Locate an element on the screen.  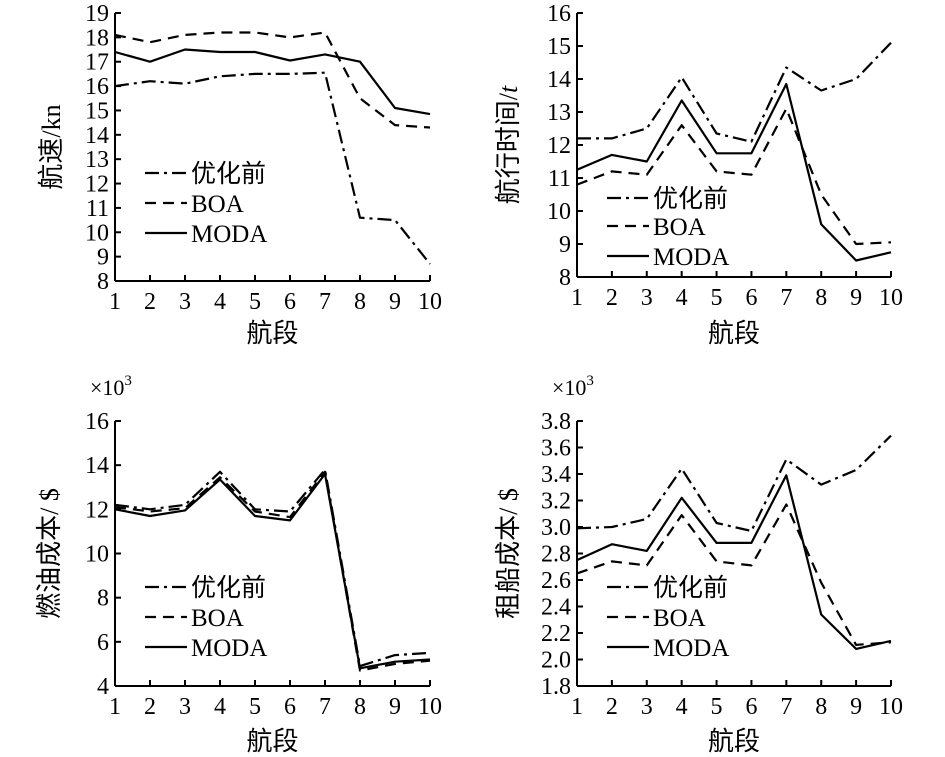
y-tick-label: 9 is located at coordinates (103, 258).